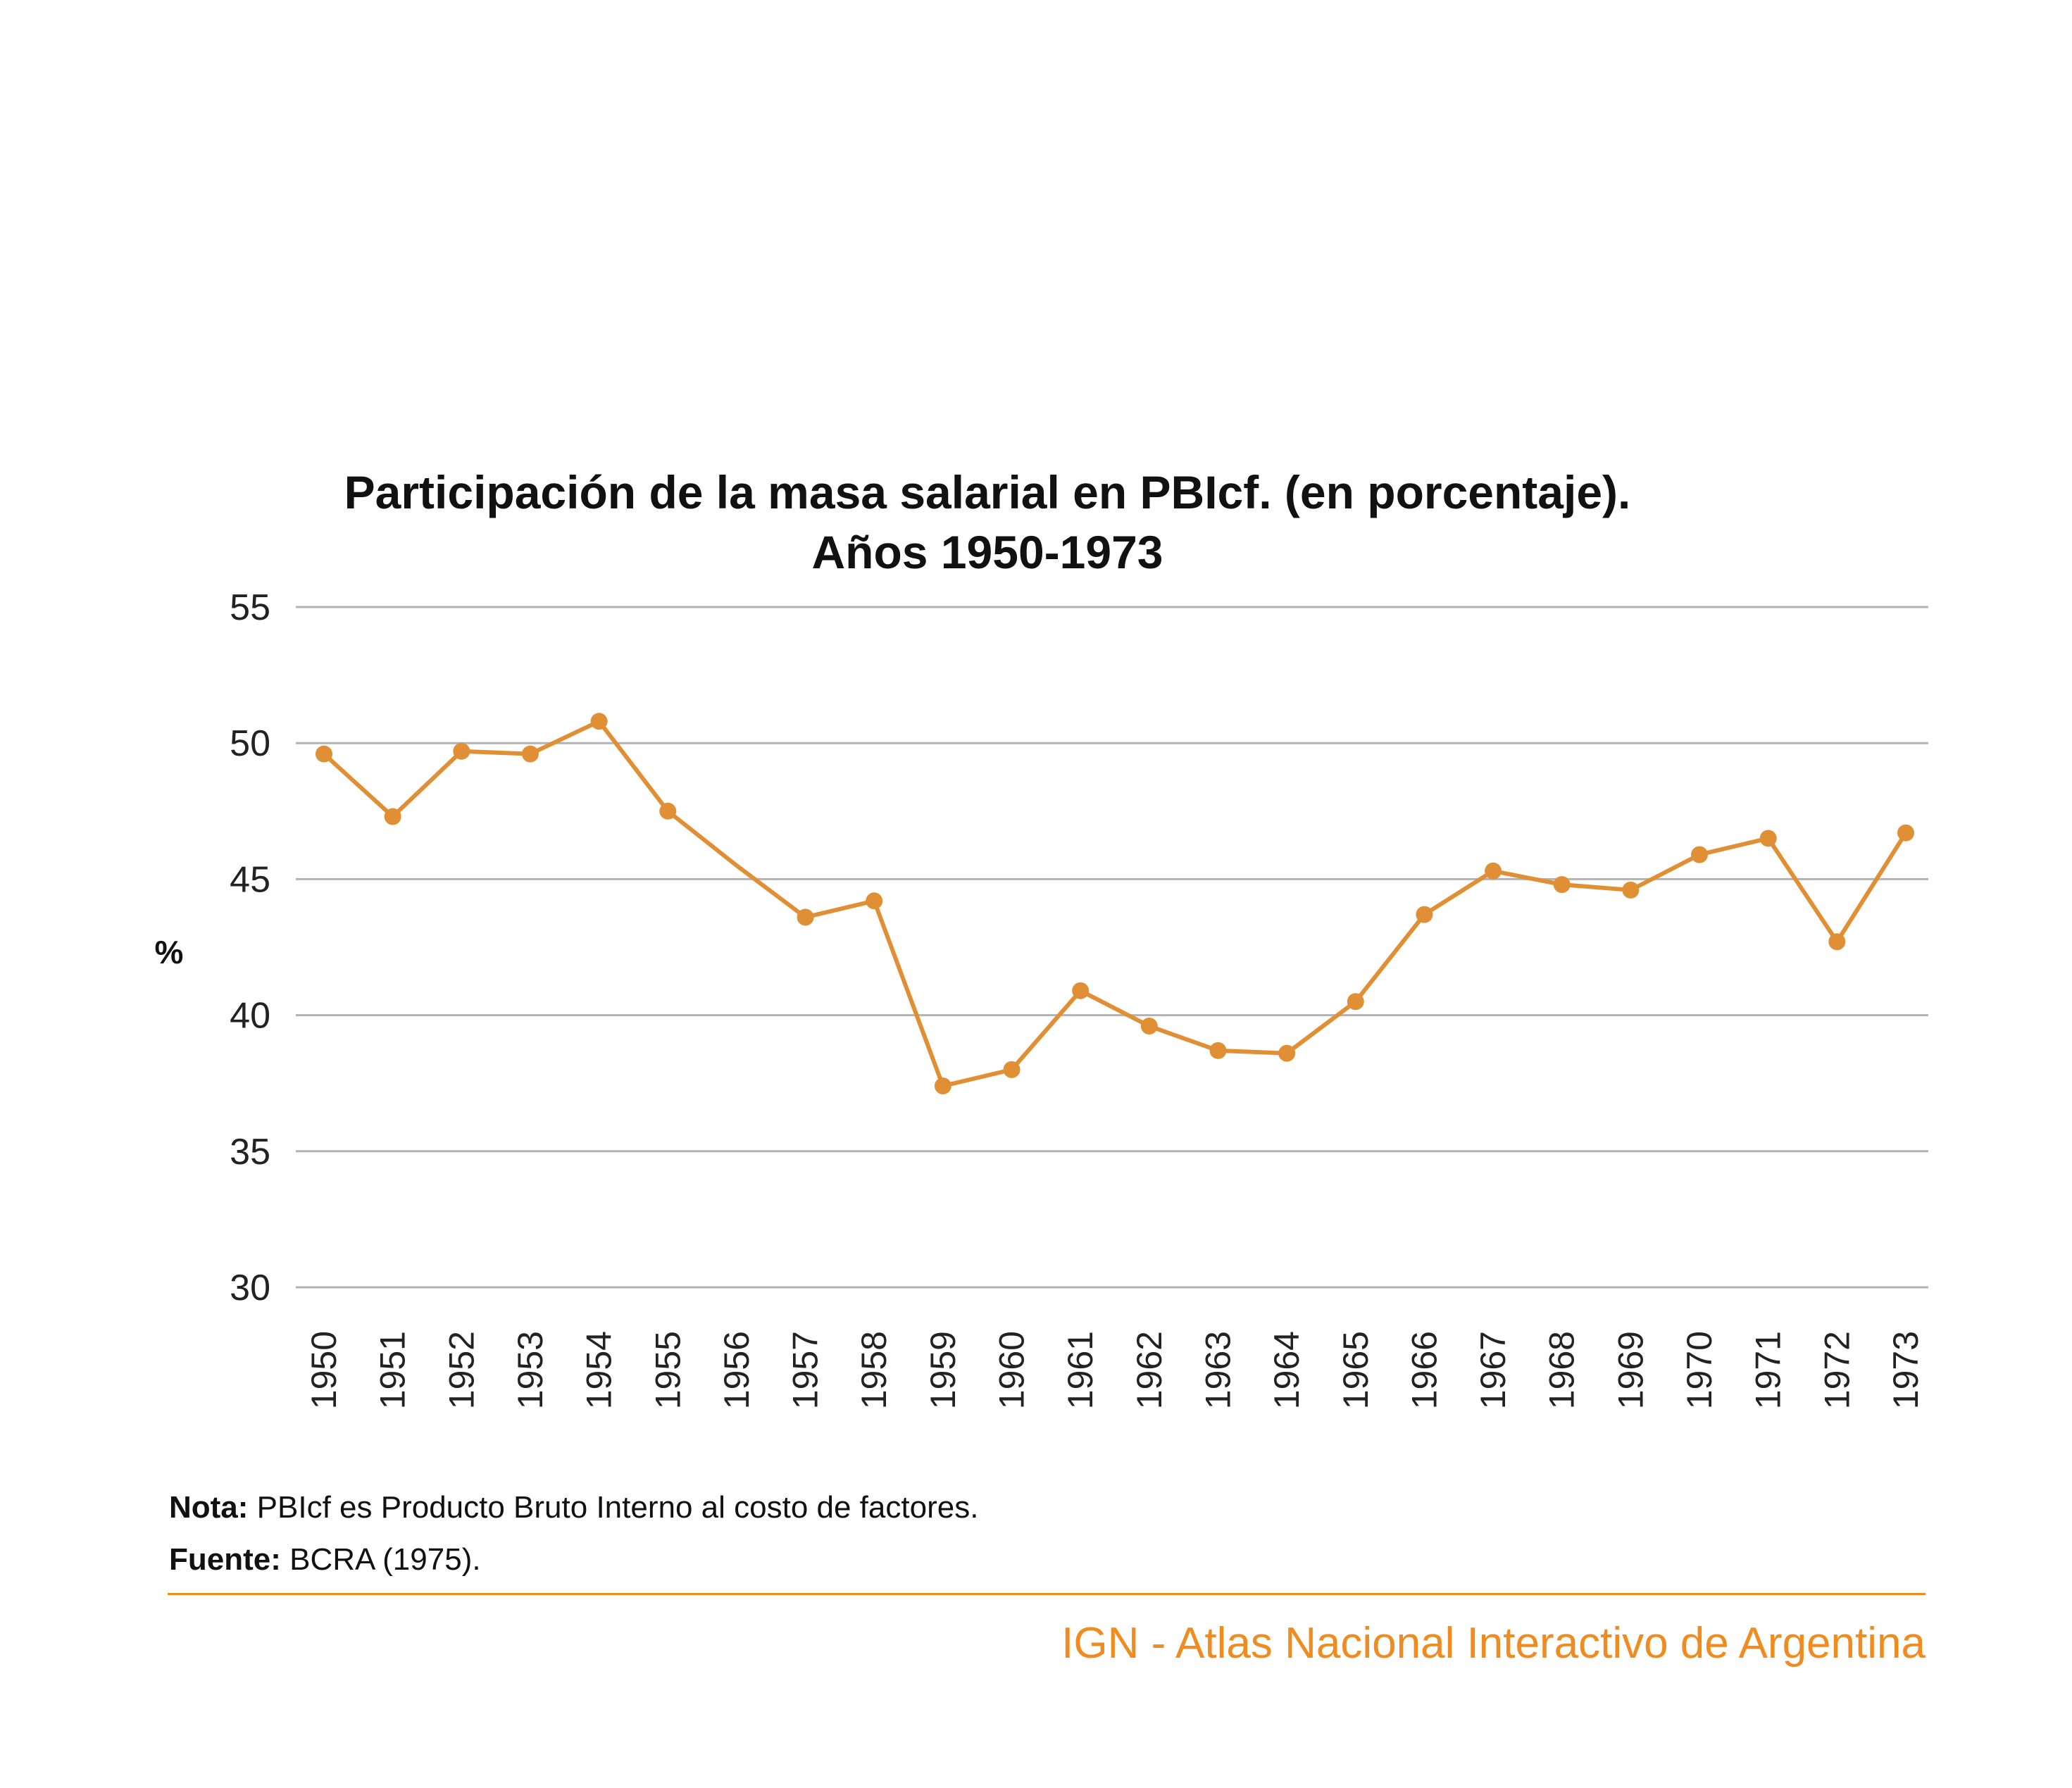  Describe the element at coordinates (250, 743) in the screenshot. I see `y-tick-label: 50` at that location.